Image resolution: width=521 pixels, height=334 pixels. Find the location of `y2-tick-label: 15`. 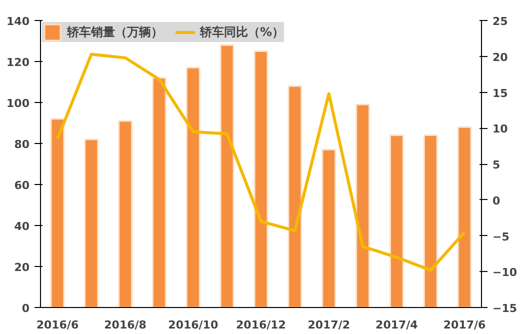

y2-tick-label: 15 is located at coordinates (500, 93).